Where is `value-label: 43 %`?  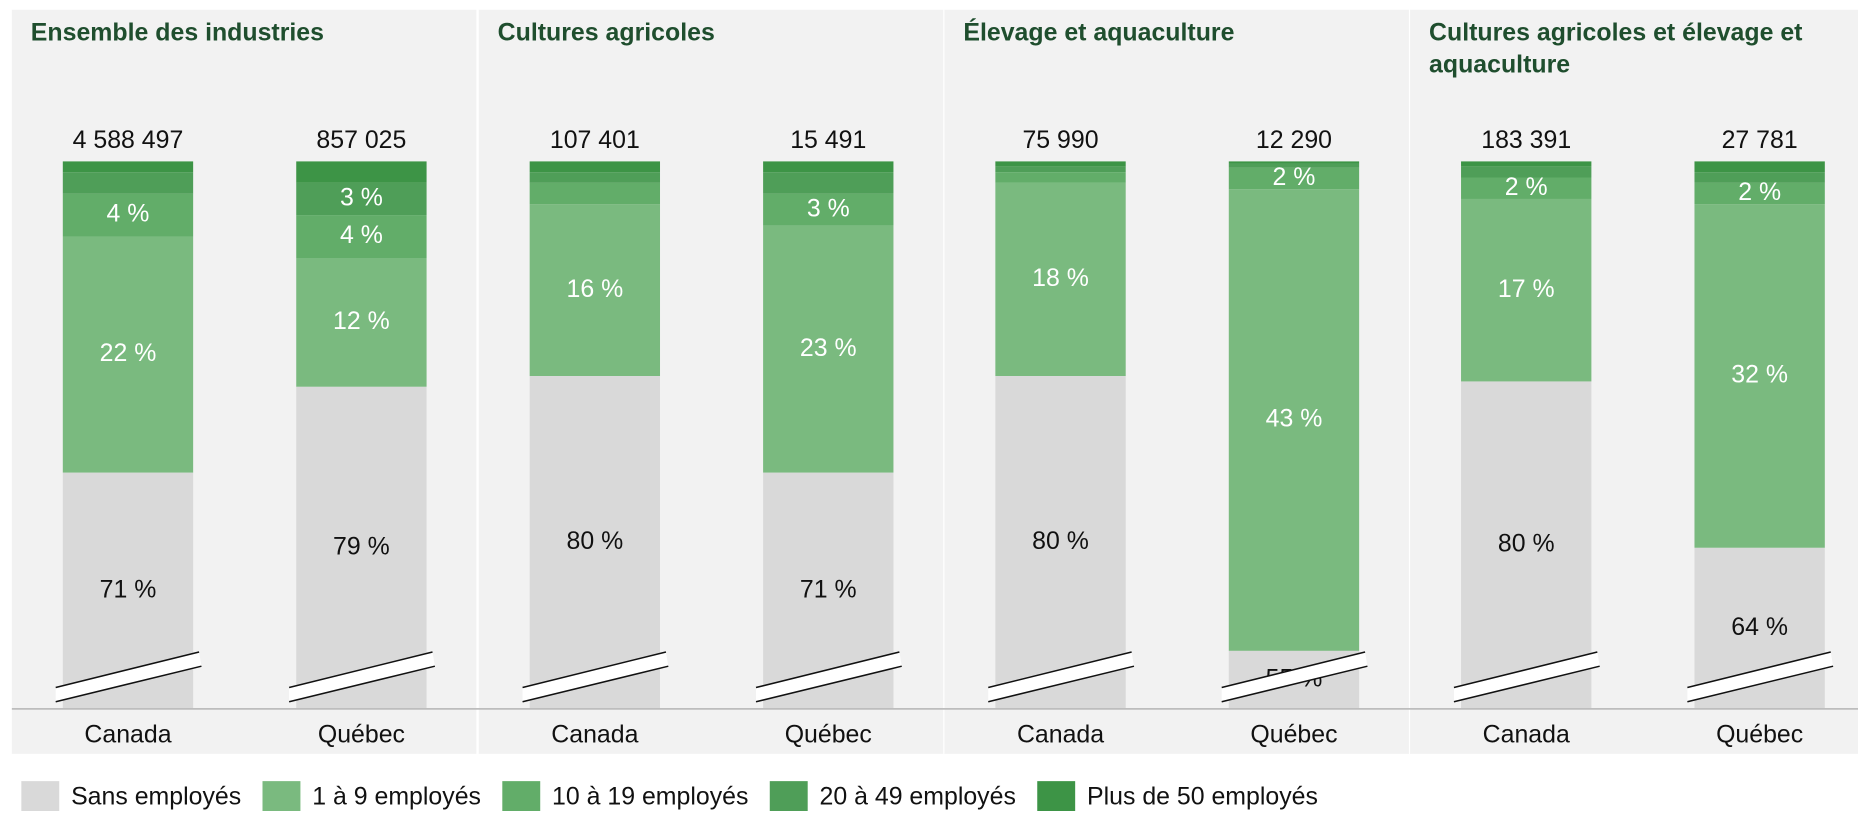 value-label: 43 % is located at coordinates (1294, 419).